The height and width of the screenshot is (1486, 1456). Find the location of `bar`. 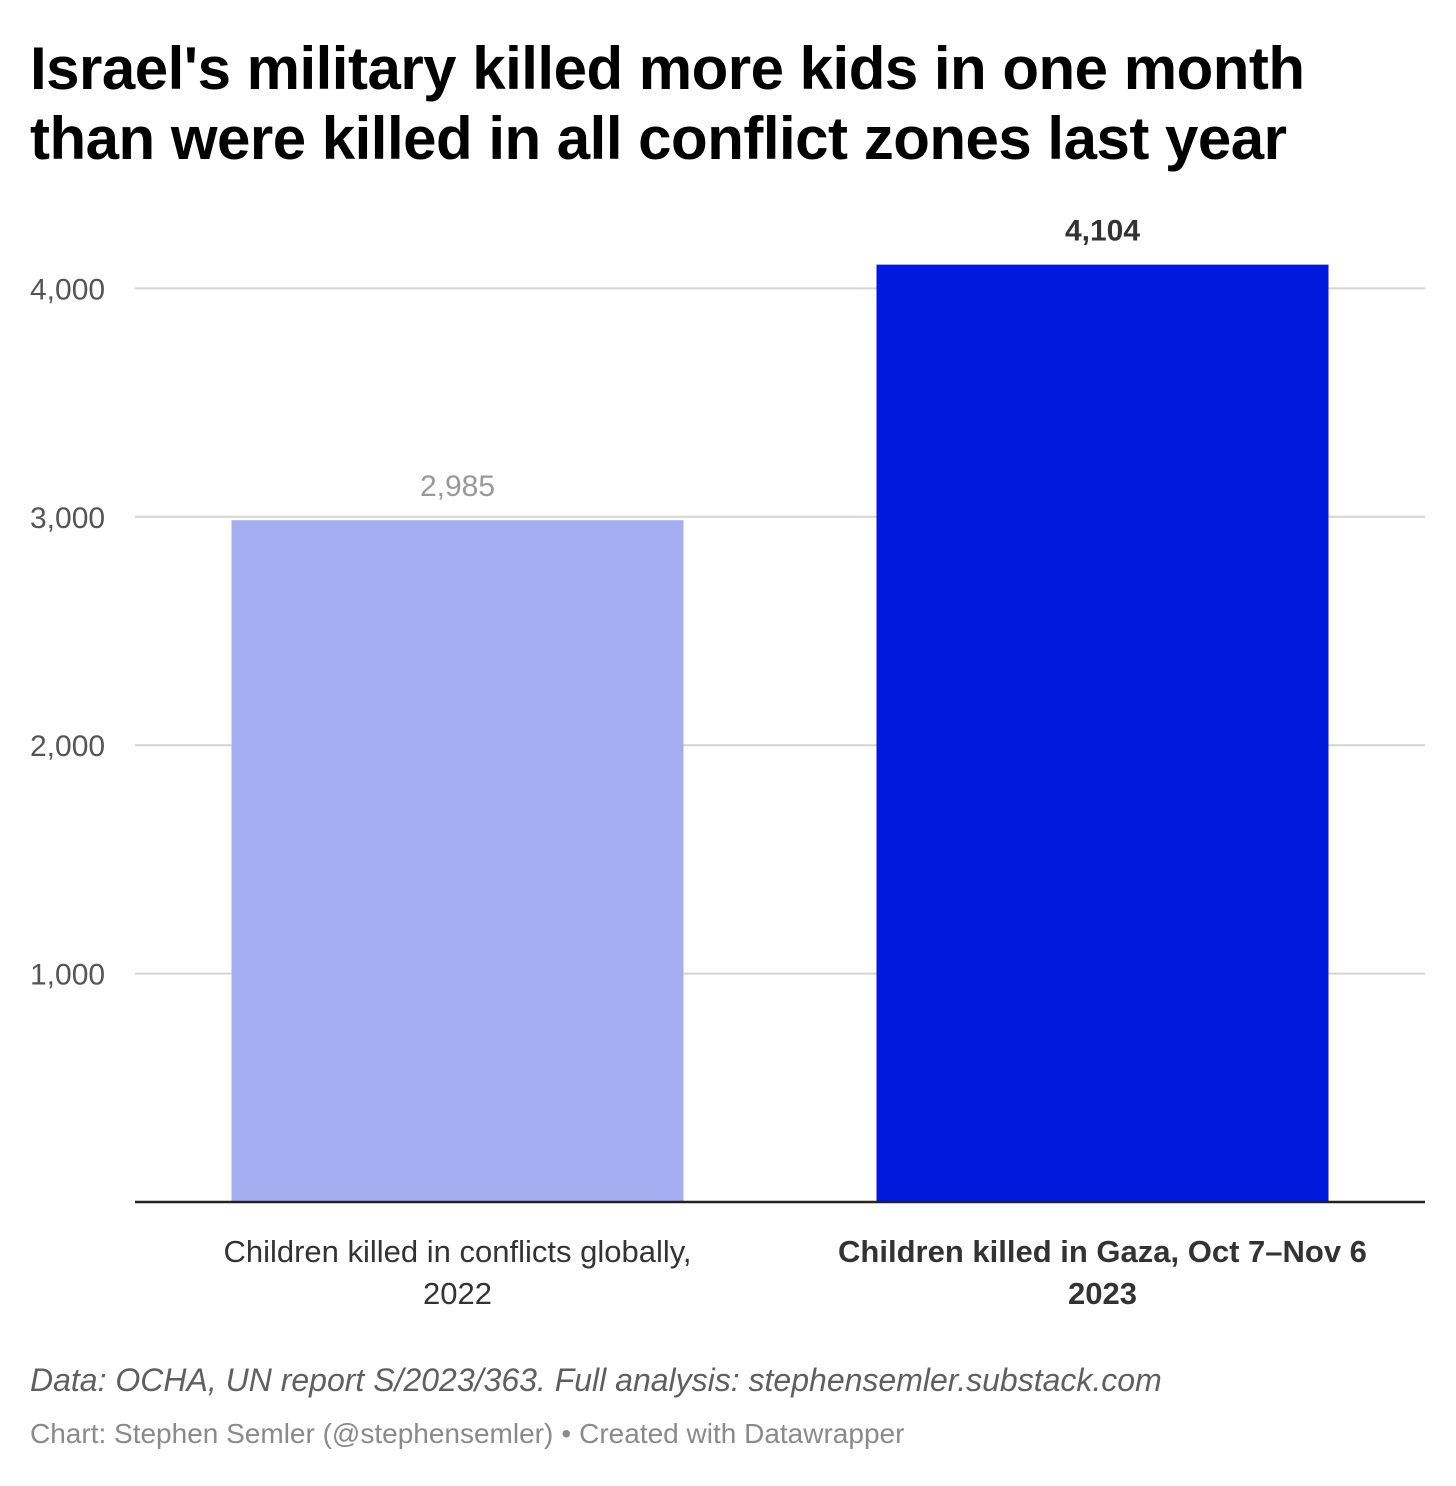

bar is located at coordinates (457, 861).